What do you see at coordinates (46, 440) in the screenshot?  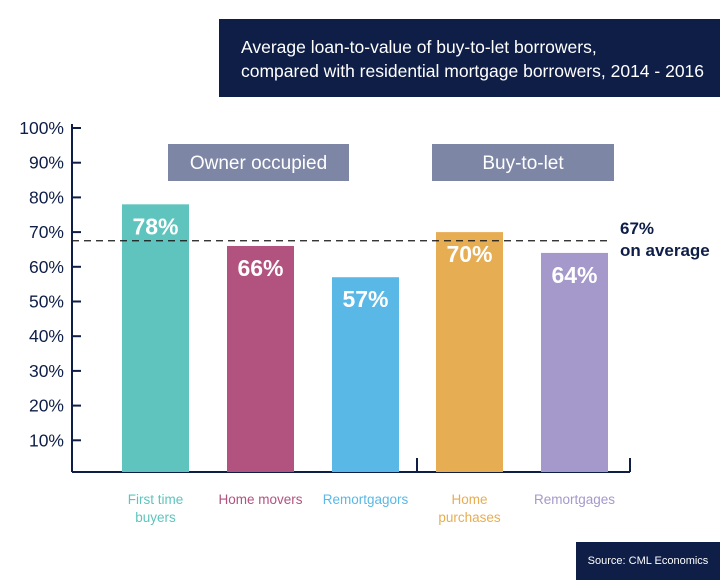 I see `y-tick-label: 10%` at bounding box center [46, 440].